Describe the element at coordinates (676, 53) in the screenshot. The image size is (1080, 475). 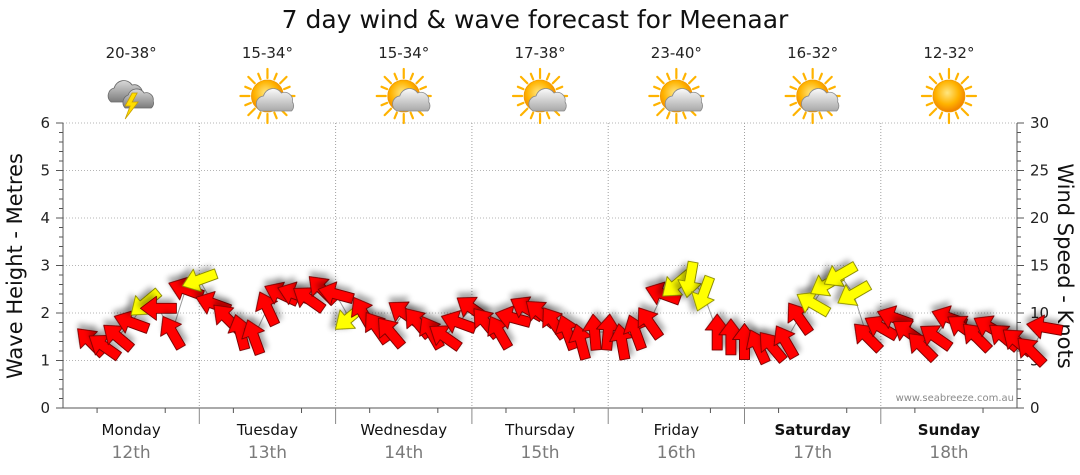
I see `day-temperature: 23-40°` at that location.